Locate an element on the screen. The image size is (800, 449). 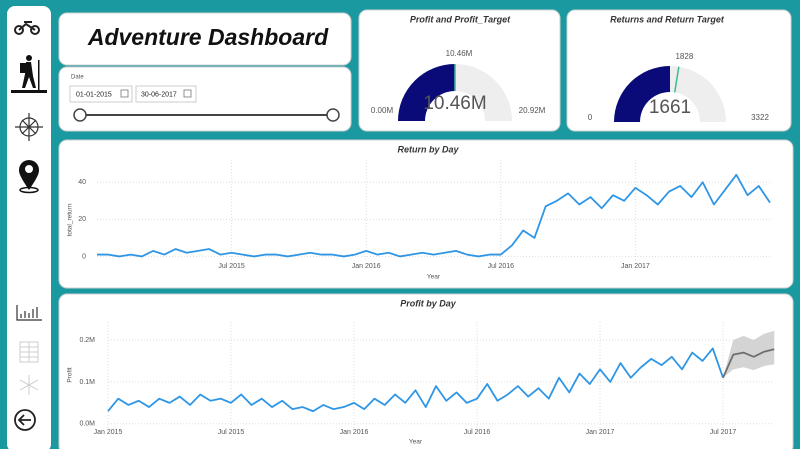
title-panel is located at coordinates (205, 39).